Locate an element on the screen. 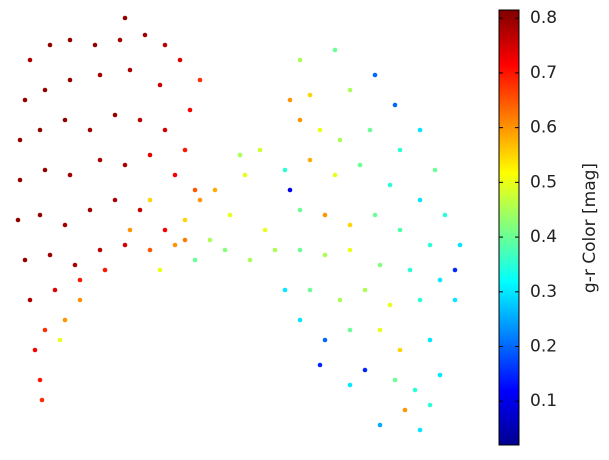  colorbar-label: g-r Color [mag] is located at coordinates (590, 228).